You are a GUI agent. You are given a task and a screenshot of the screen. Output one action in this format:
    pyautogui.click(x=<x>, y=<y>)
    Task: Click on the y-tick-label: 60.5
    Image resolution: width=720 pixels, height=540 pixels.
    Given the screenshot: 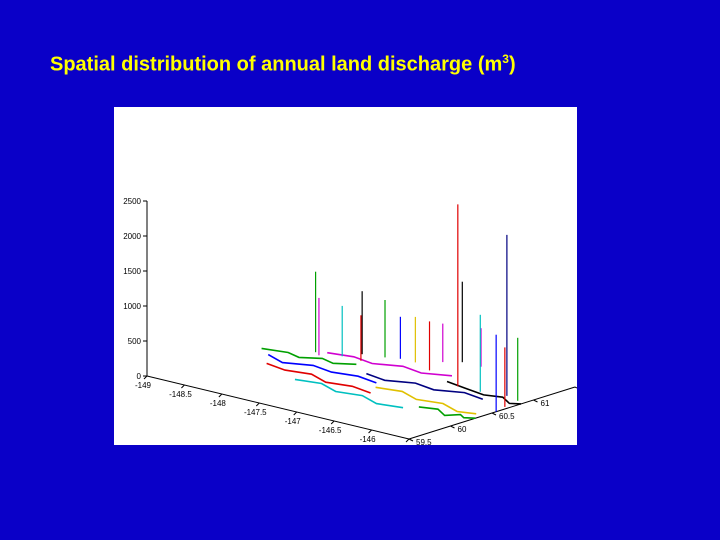 What is the action you would take?
    pyautogui.click(x=507, y=416)
    